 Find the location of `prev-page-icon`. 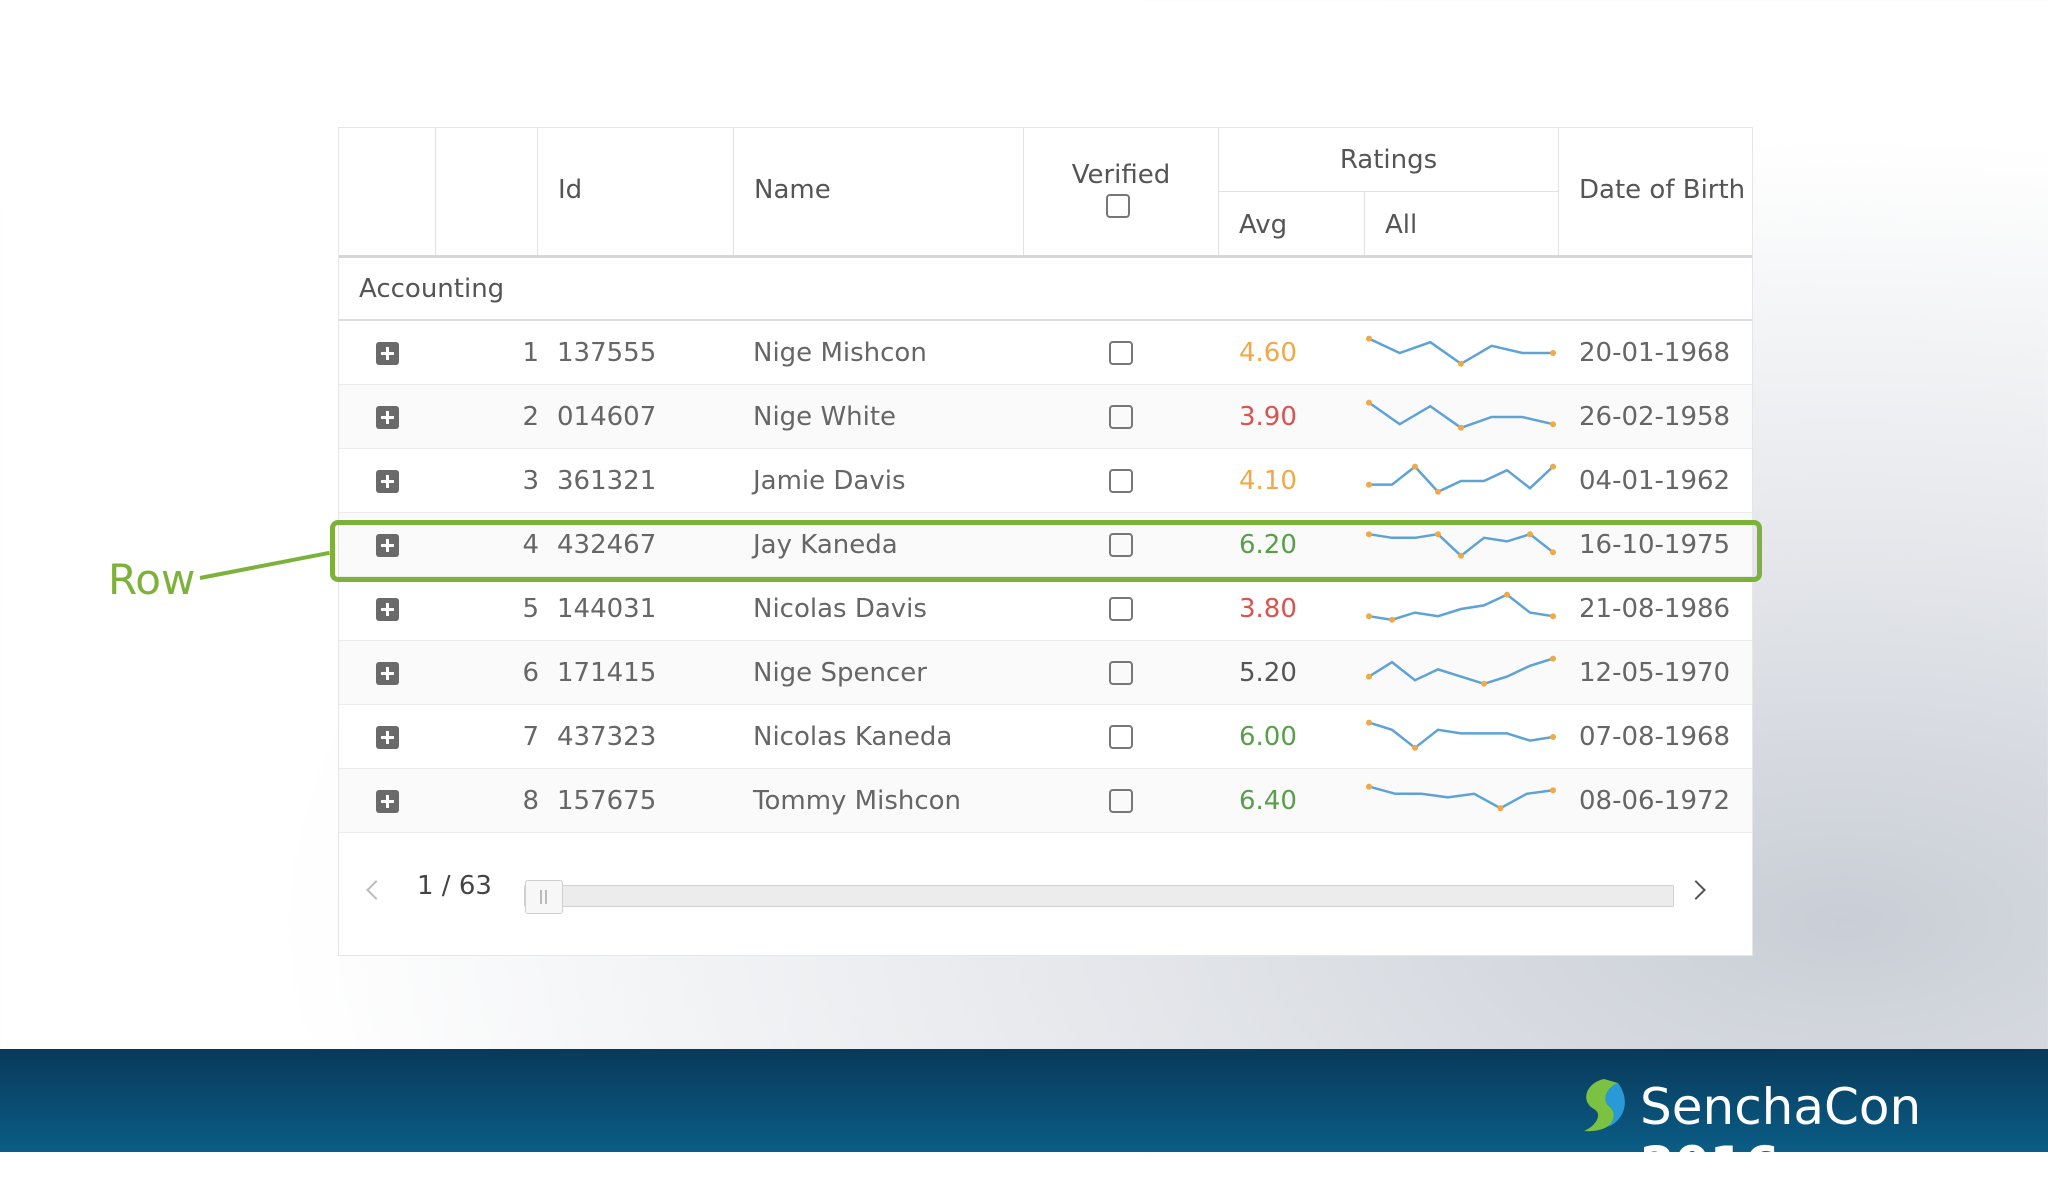

prev-page-icon is located at coordinates (376, 890).